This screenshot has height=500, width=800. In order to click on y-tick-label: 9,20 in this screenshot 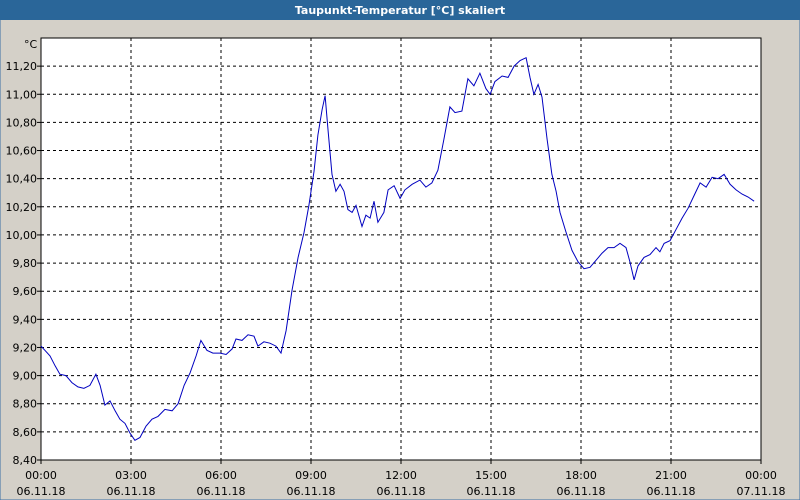, I will do `click(25, 347)`.